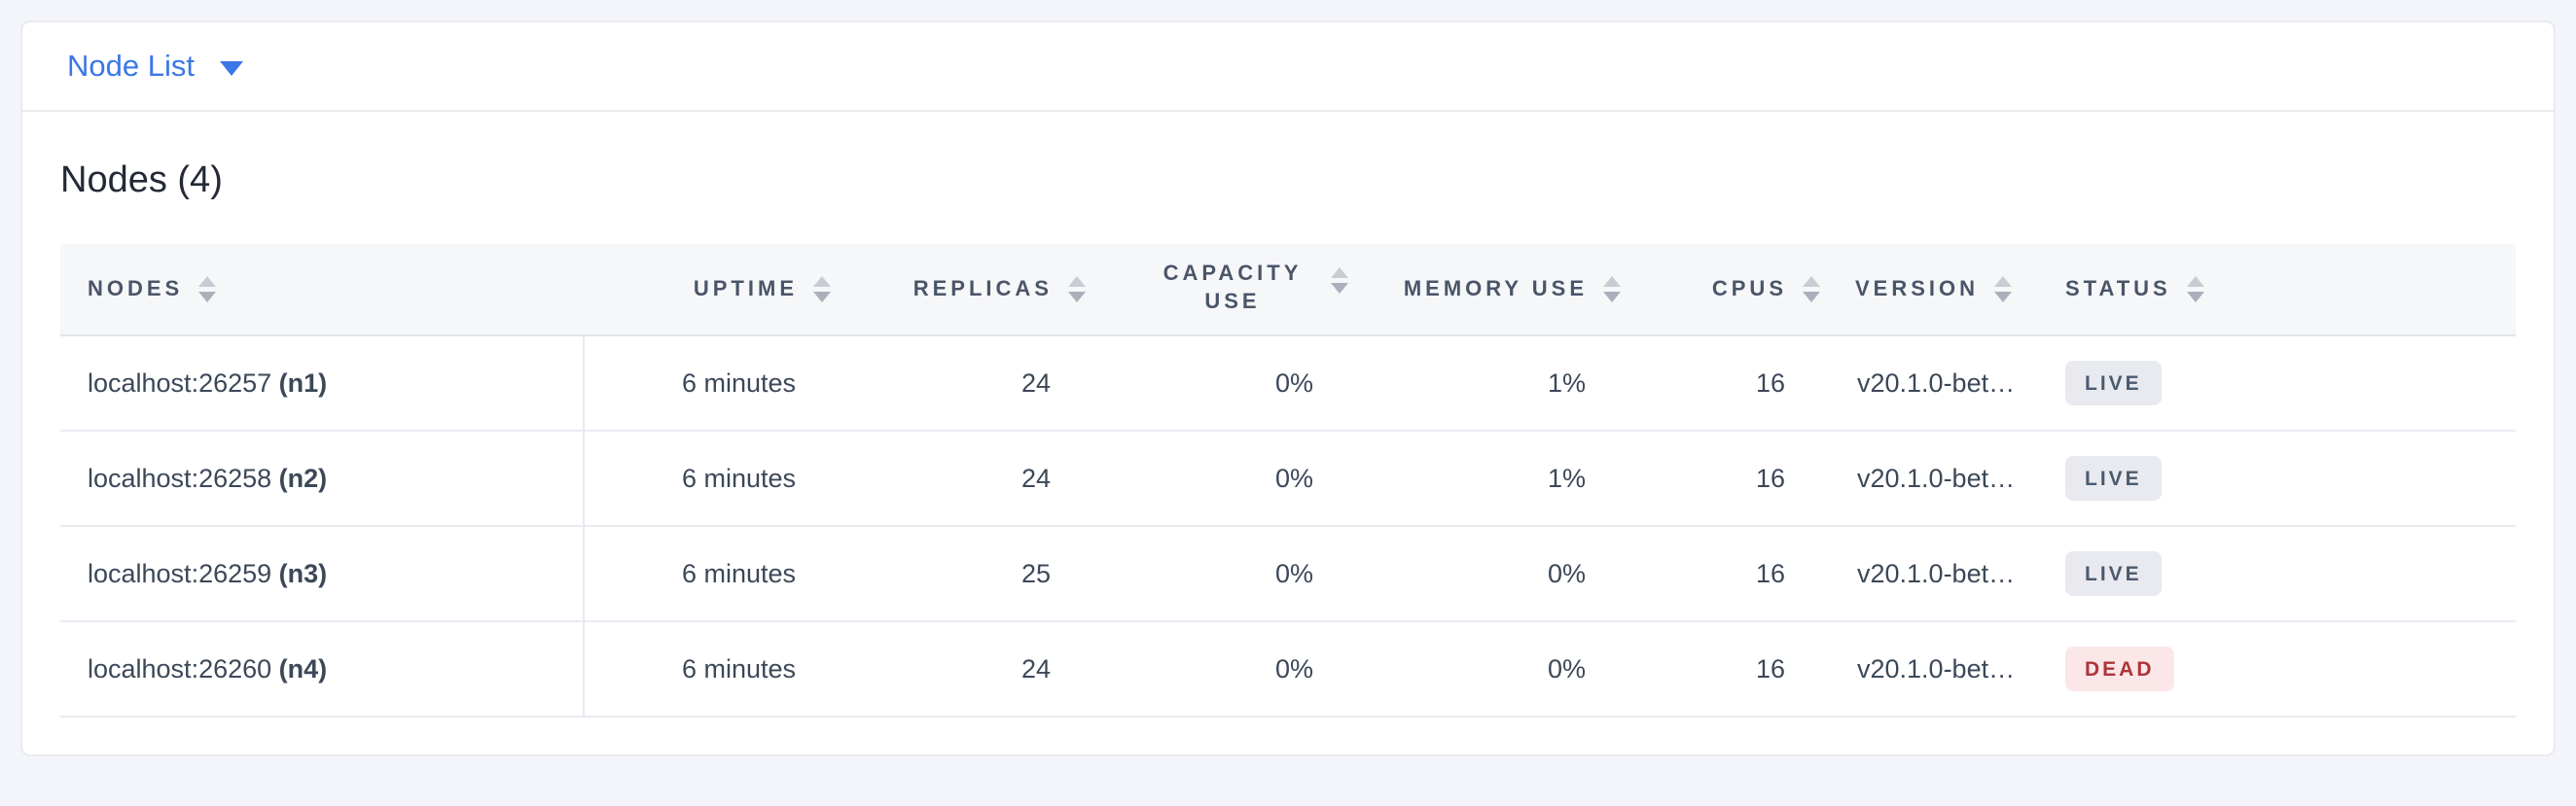 The height and width of the screenshot is (806, 2576). What do you see at coordinates (180, 573) in the screenshot?
I see `node-address: localhost:26259` at bounding box center [180, 573].